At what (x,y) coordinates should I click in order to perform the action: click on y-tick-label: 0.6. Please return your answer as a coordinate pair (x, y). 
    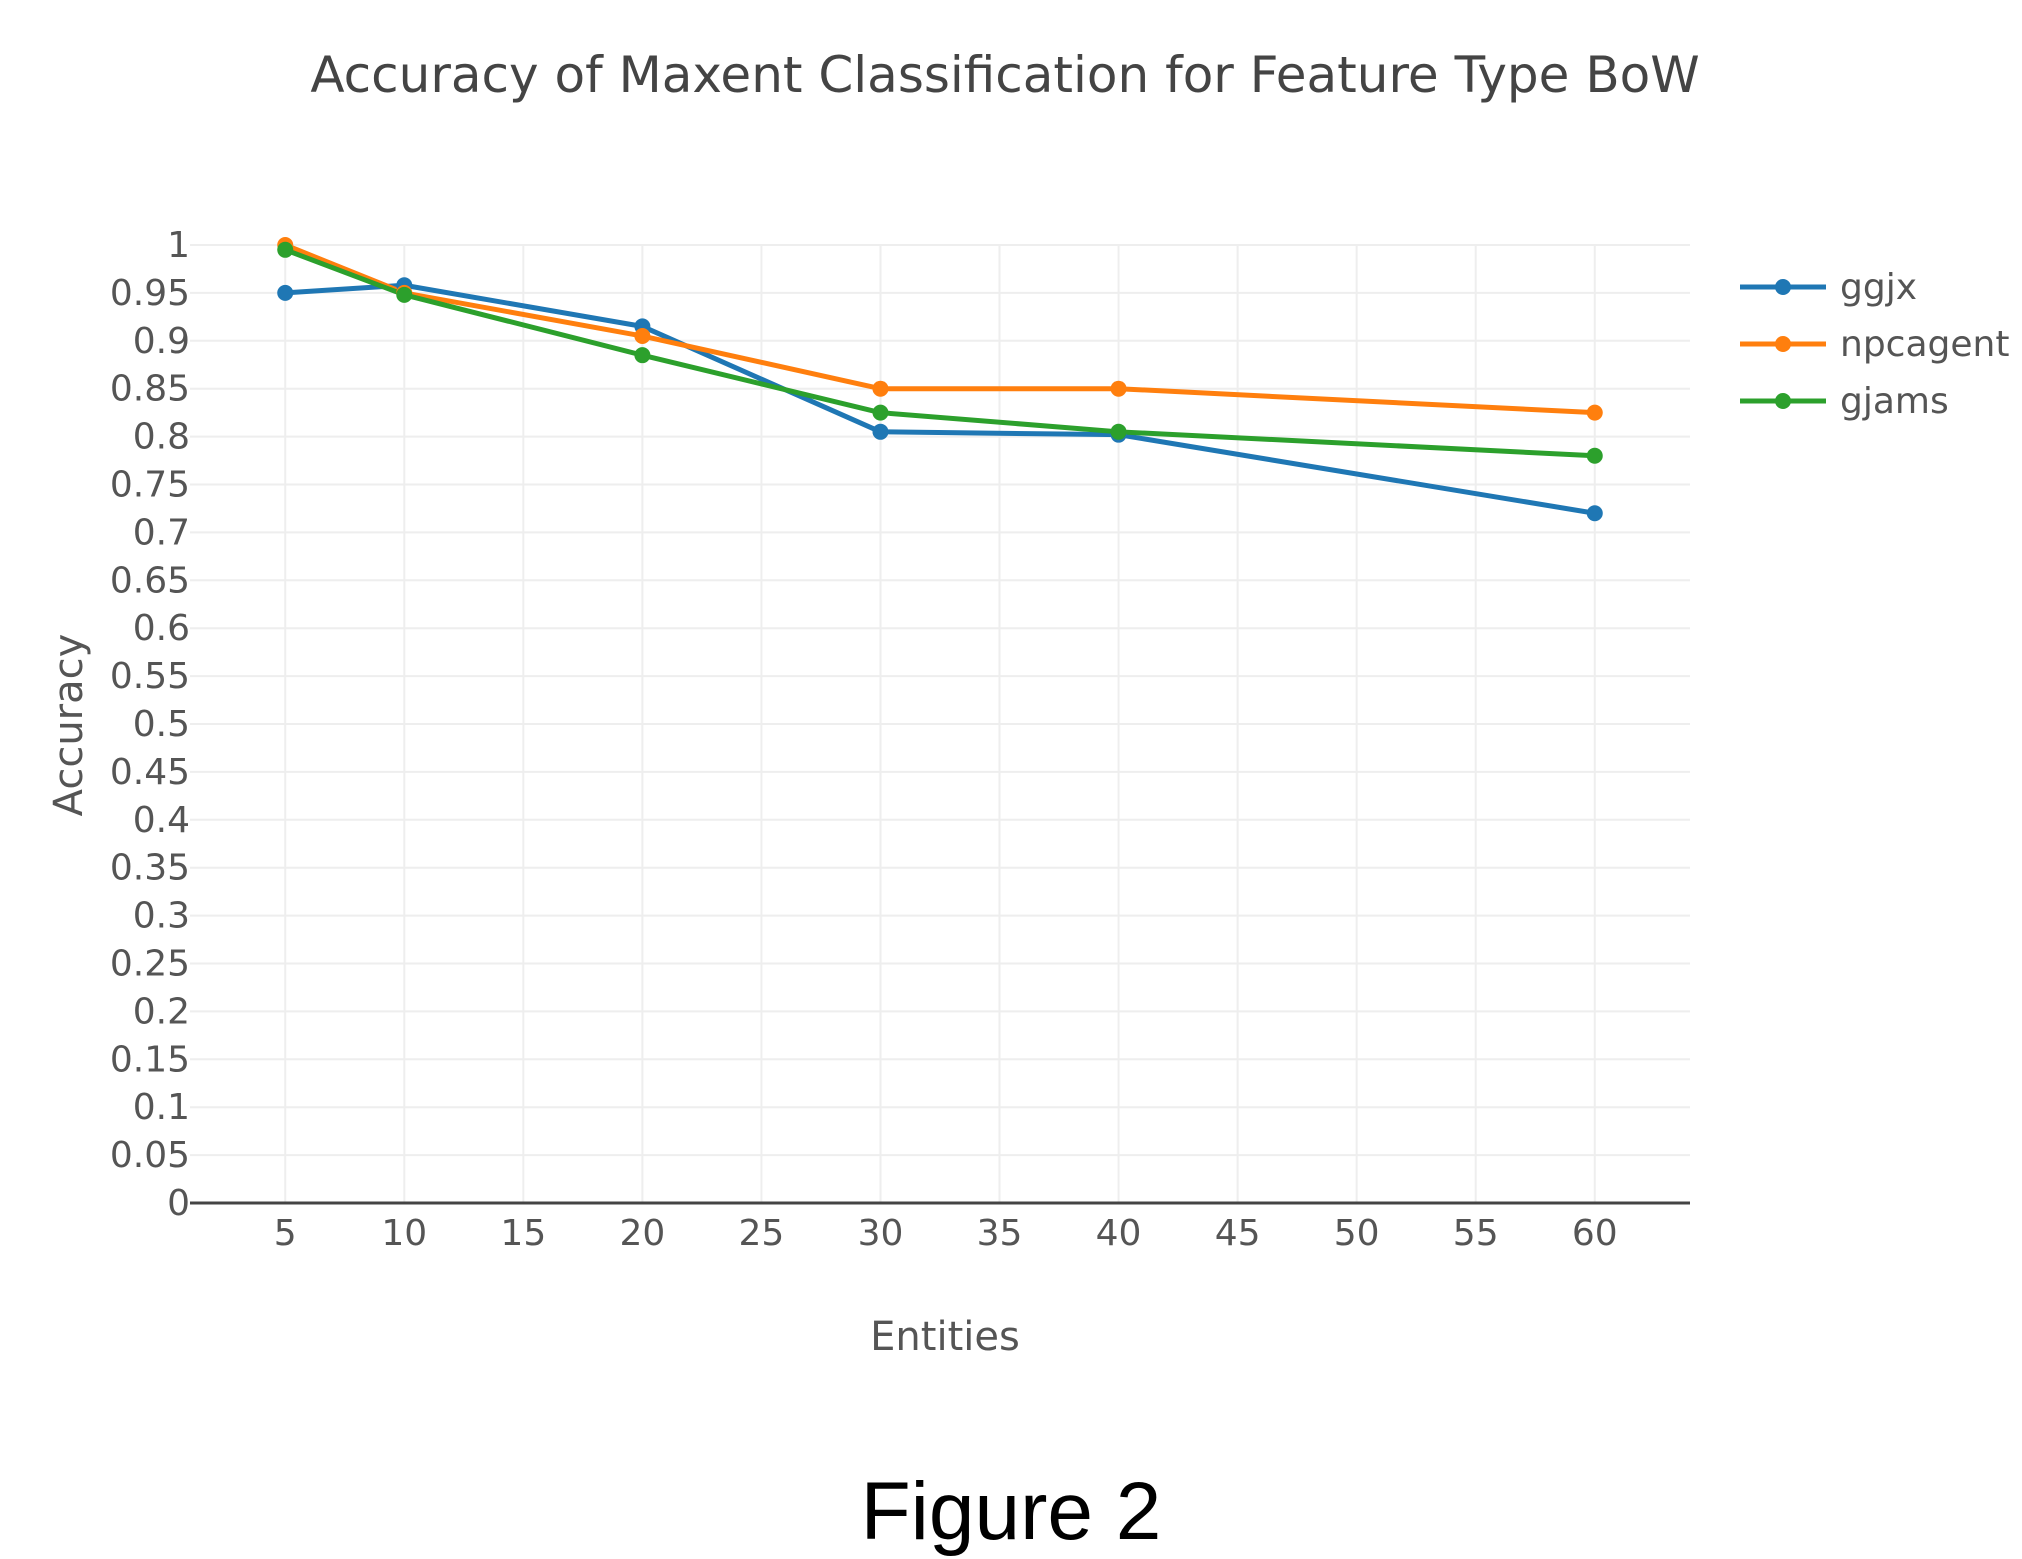
    Looking at the image, I should click on (161, 628).